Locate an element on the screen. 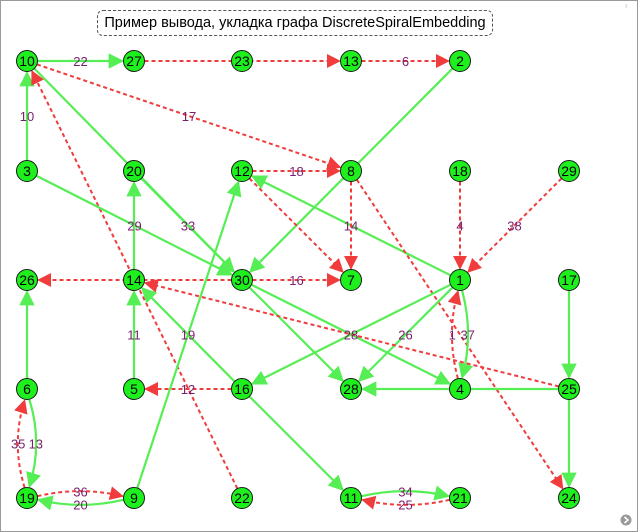  node-17: 17 is located at coordinates (569, 280).